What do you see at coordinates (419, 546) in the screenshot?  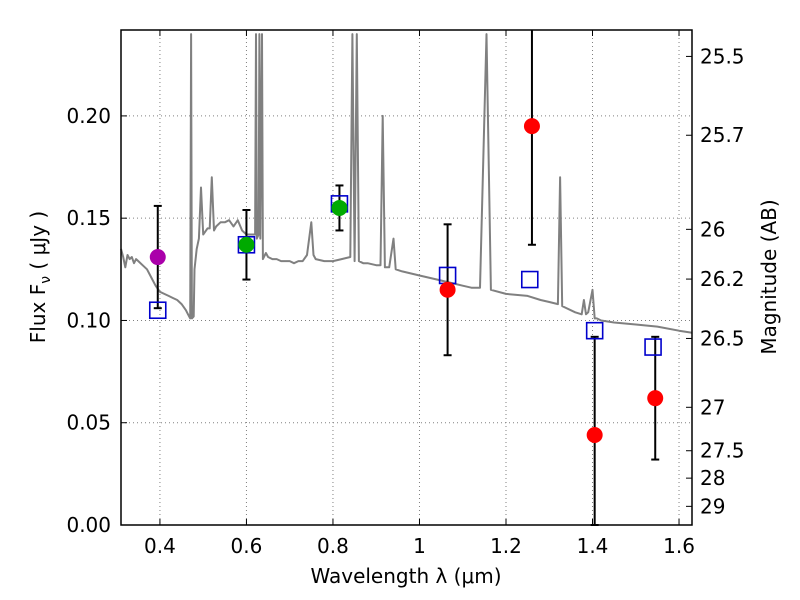 I see `x-tick-label-3: 1` at bounding box center [419, 546].